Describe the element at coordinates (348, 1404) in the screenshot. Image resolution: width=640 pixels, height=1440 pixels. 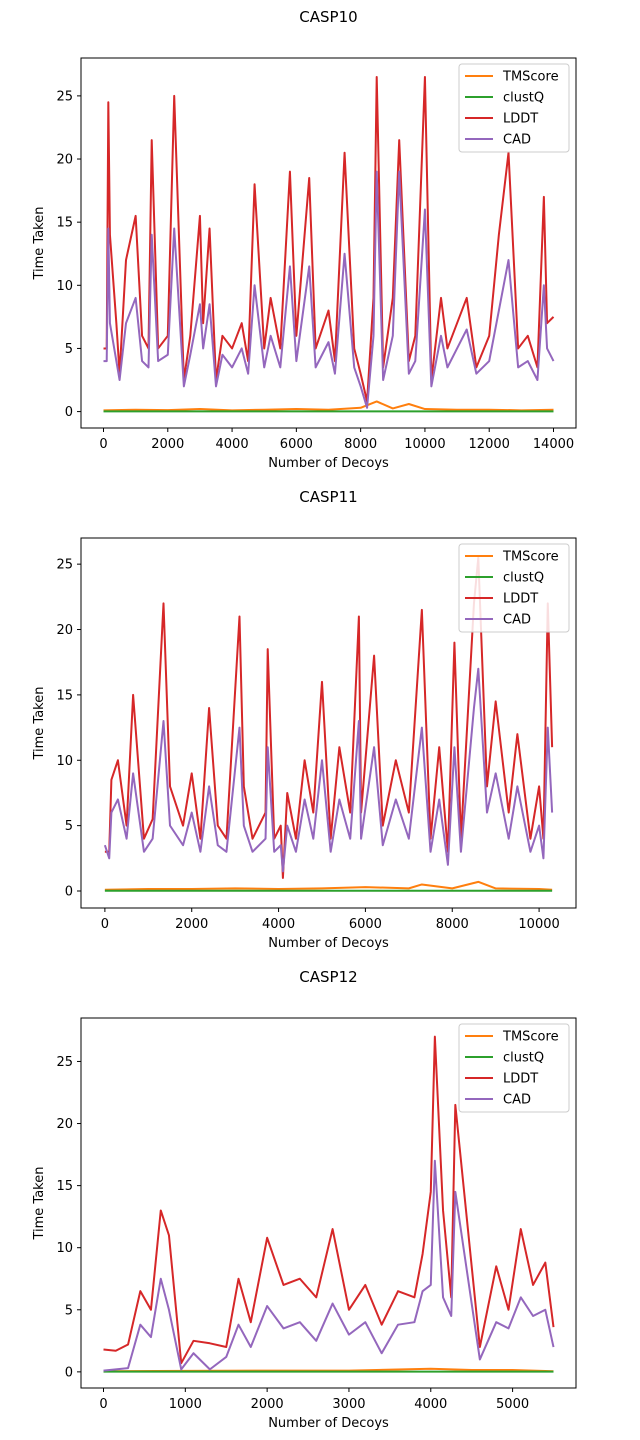
I see `x-tick-label: 3000` at that location.